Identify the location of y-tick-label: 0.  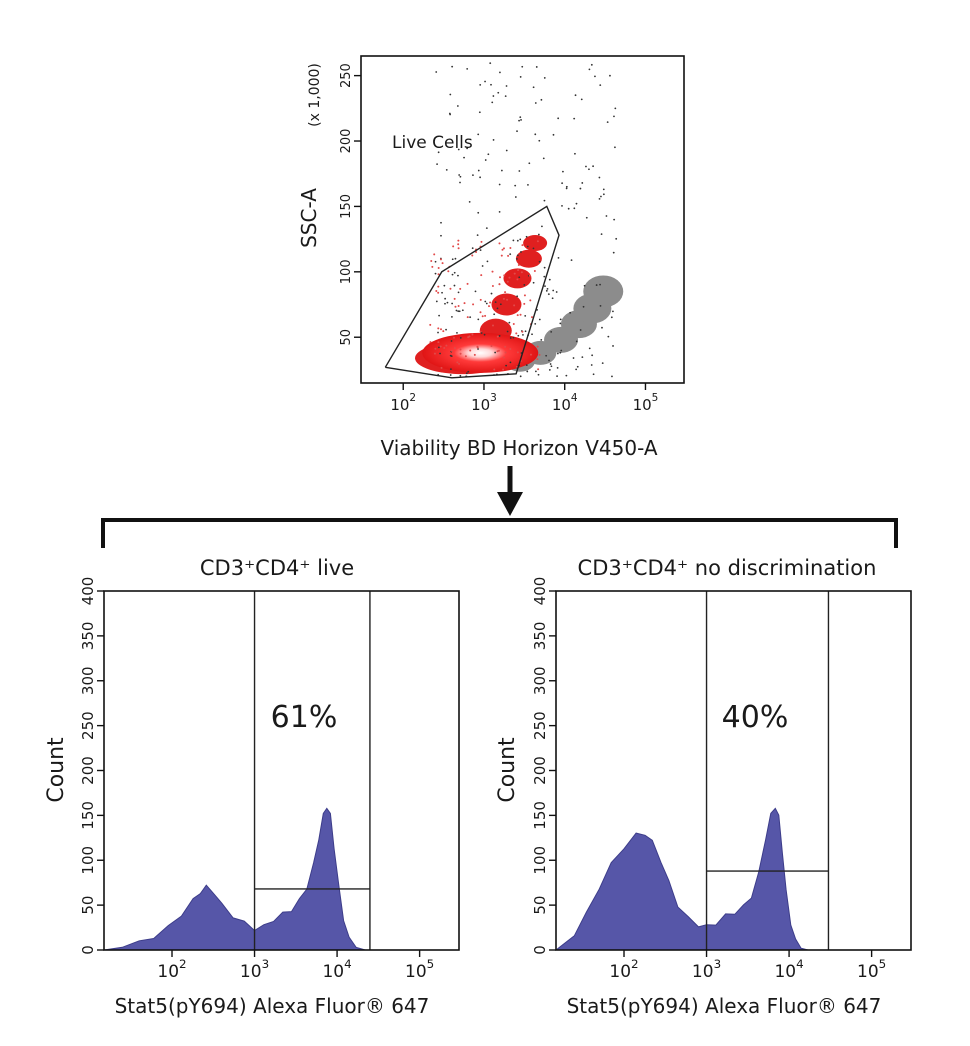
(88, 950).